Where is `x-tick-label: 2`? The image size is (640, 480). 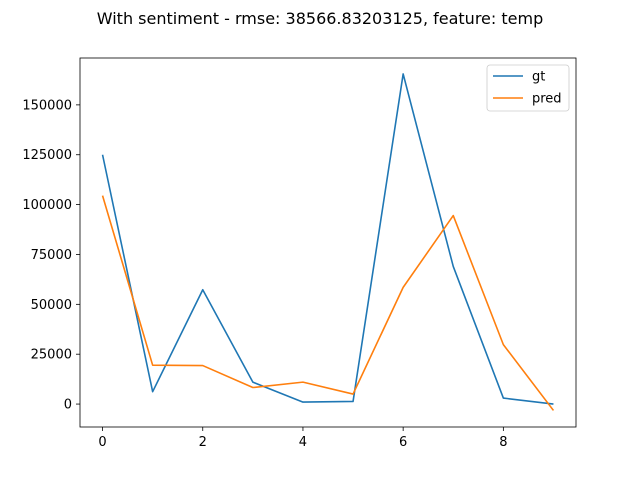
x-tick-label: 2 is located at coordinates (203, 442).